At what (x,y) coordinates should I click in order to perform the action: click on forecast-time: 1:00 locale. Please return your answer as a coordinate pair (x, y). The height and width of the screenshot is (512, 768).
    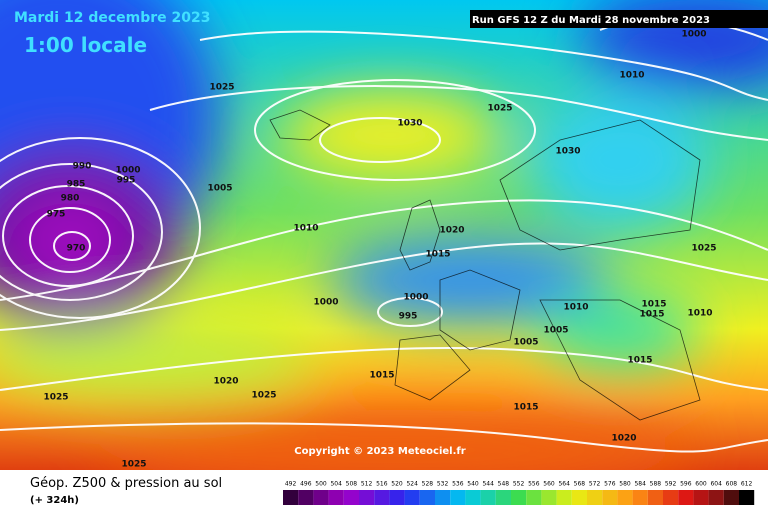
    Looking at the image, I should click on (85, 45).